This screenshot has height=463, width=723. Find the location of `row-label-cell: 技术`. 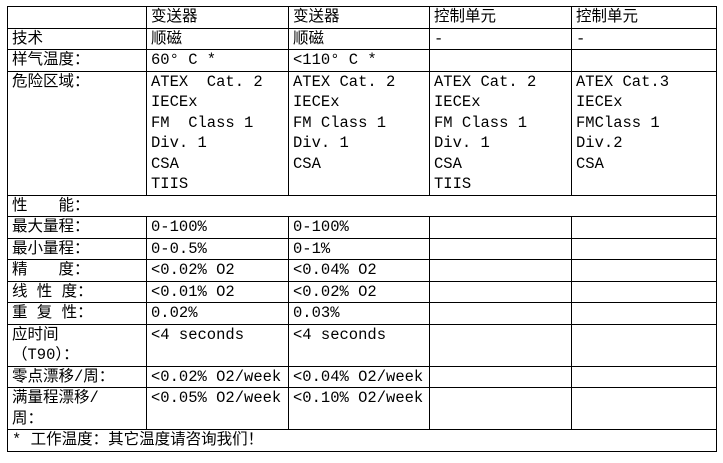

row-label-cell: 技术 is located at coordinates (77, 38).